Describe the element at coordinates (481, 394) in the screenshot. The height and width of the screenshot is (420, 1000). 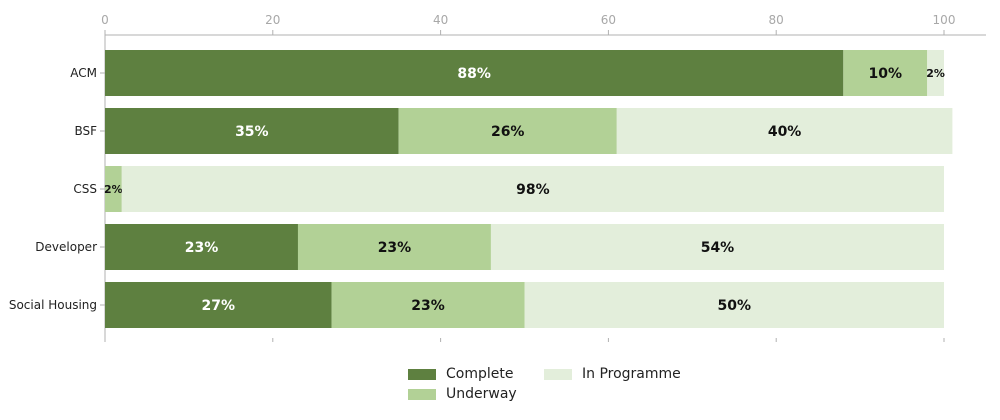
I see `legend-label-underway: Underway` at that location.